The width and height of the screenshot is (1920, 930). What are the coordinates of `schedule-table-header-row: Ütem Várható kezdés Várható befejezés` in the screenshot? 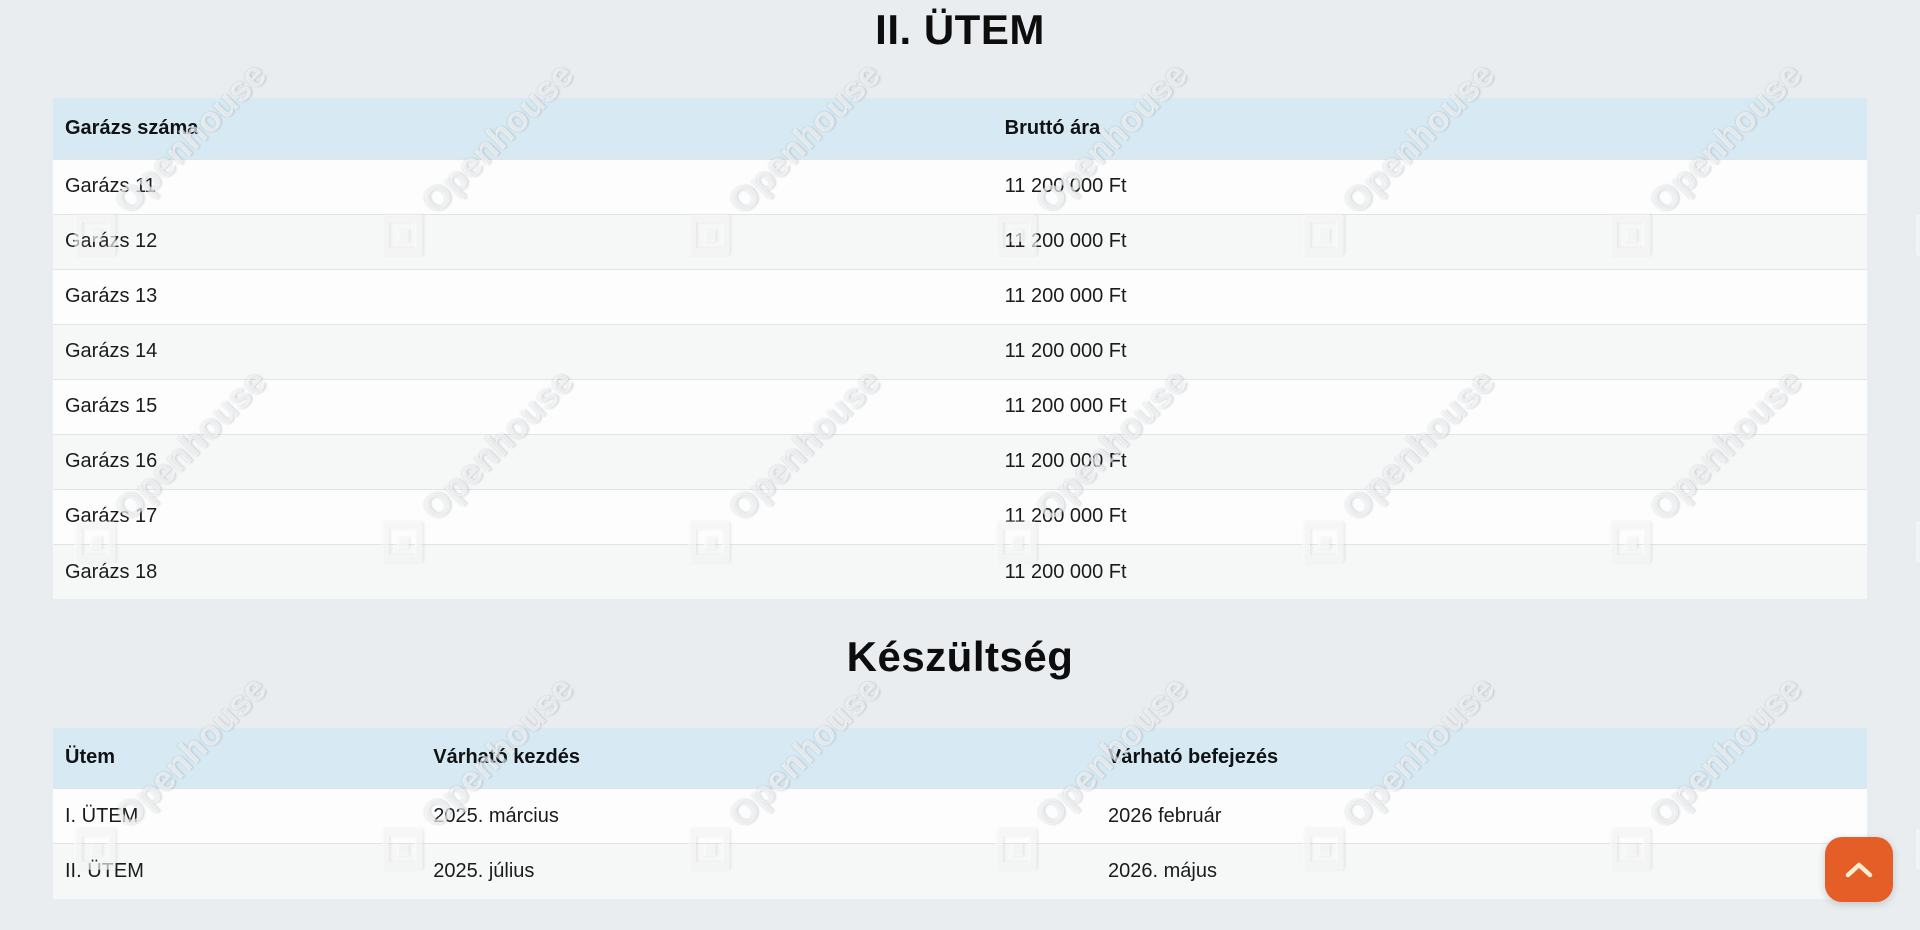 It's located at (960, 758).